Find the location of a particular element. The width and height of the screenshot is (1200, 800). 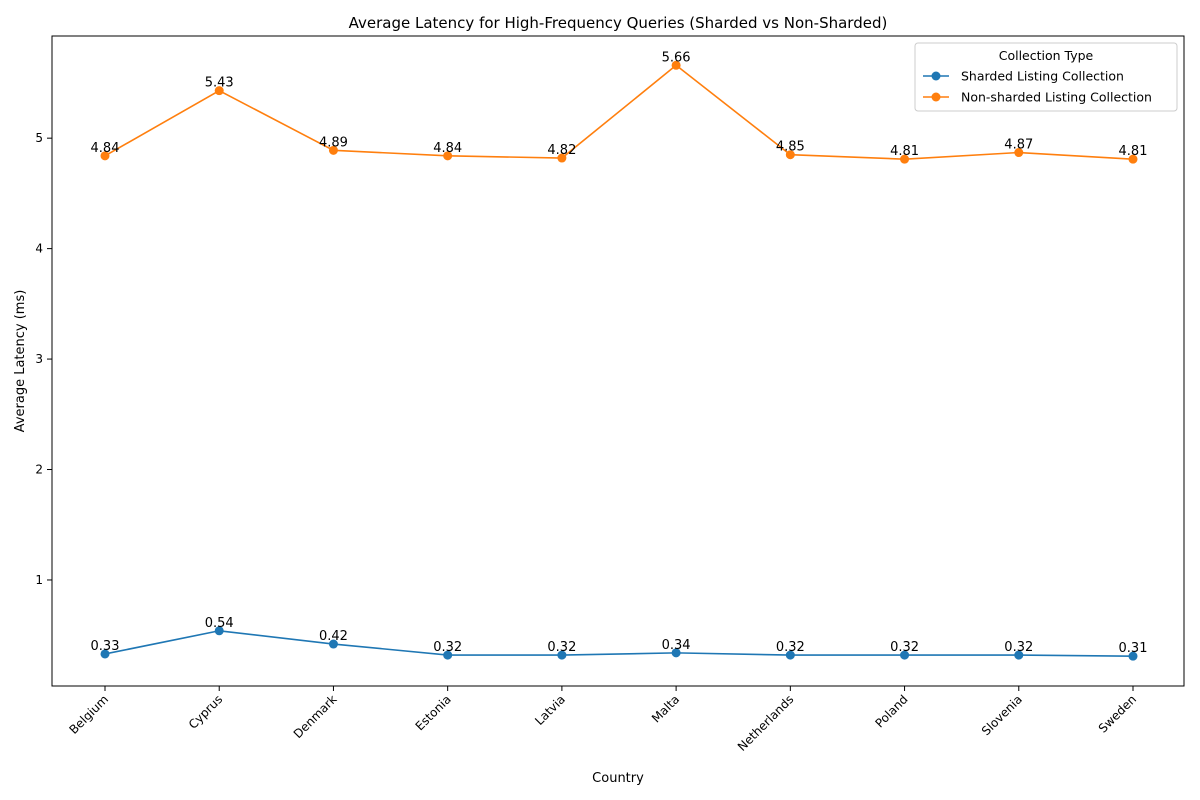

y-tick-label: 5 is located at coordinates (39, 138).